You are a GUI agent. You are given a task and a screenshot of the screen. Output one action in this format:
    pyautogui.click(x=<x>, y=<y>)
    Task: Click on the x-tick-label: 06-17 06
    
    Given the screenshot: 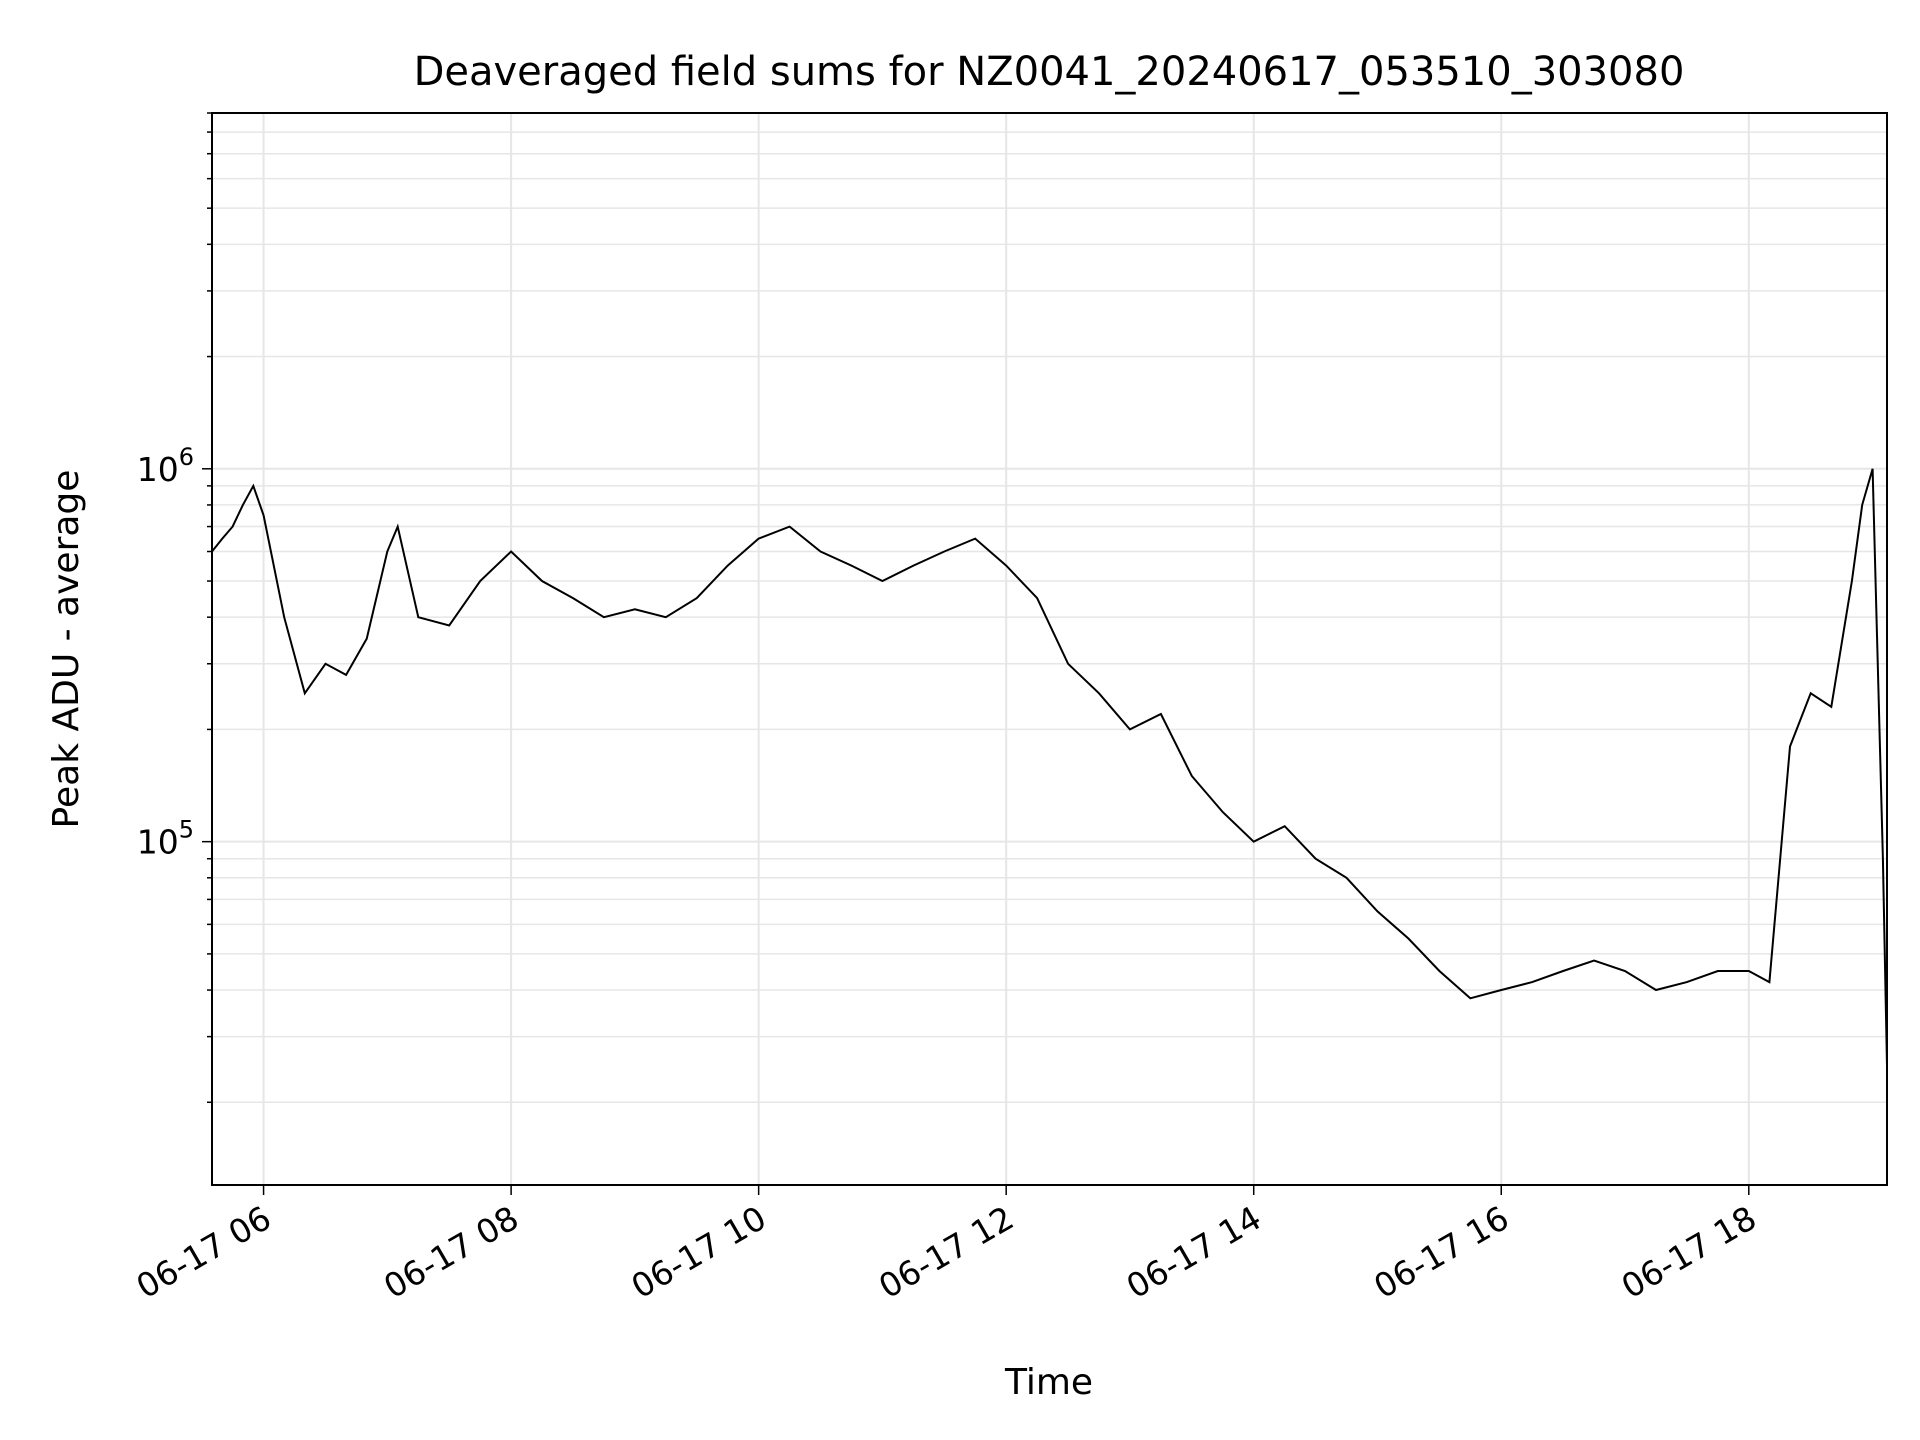 What is the action you would take?
    pyautogui.click(x=204, y=1252)
    